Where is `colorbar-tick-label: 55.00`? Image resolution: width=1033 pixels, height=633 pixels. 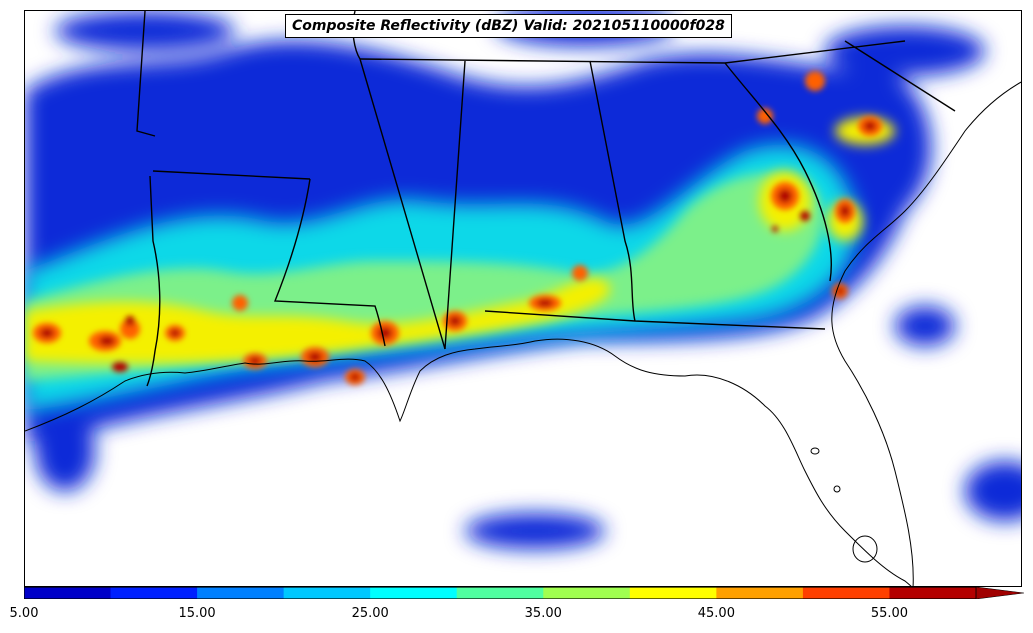 colorbar-tick-label: 55.00 is located at coordinates (889, 613).